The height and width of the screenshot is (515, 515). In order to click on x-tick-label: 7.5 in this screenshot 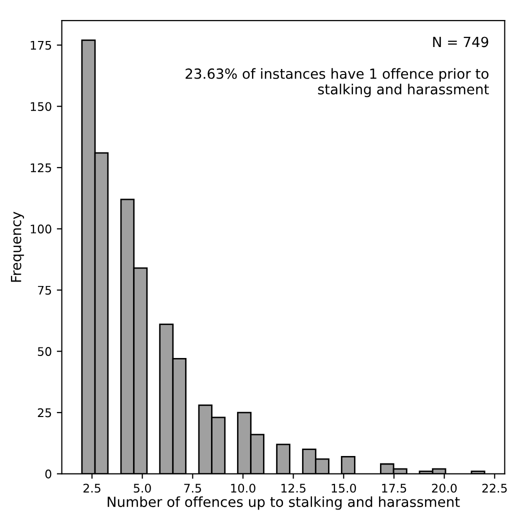, I will do `click(193, 488)`.